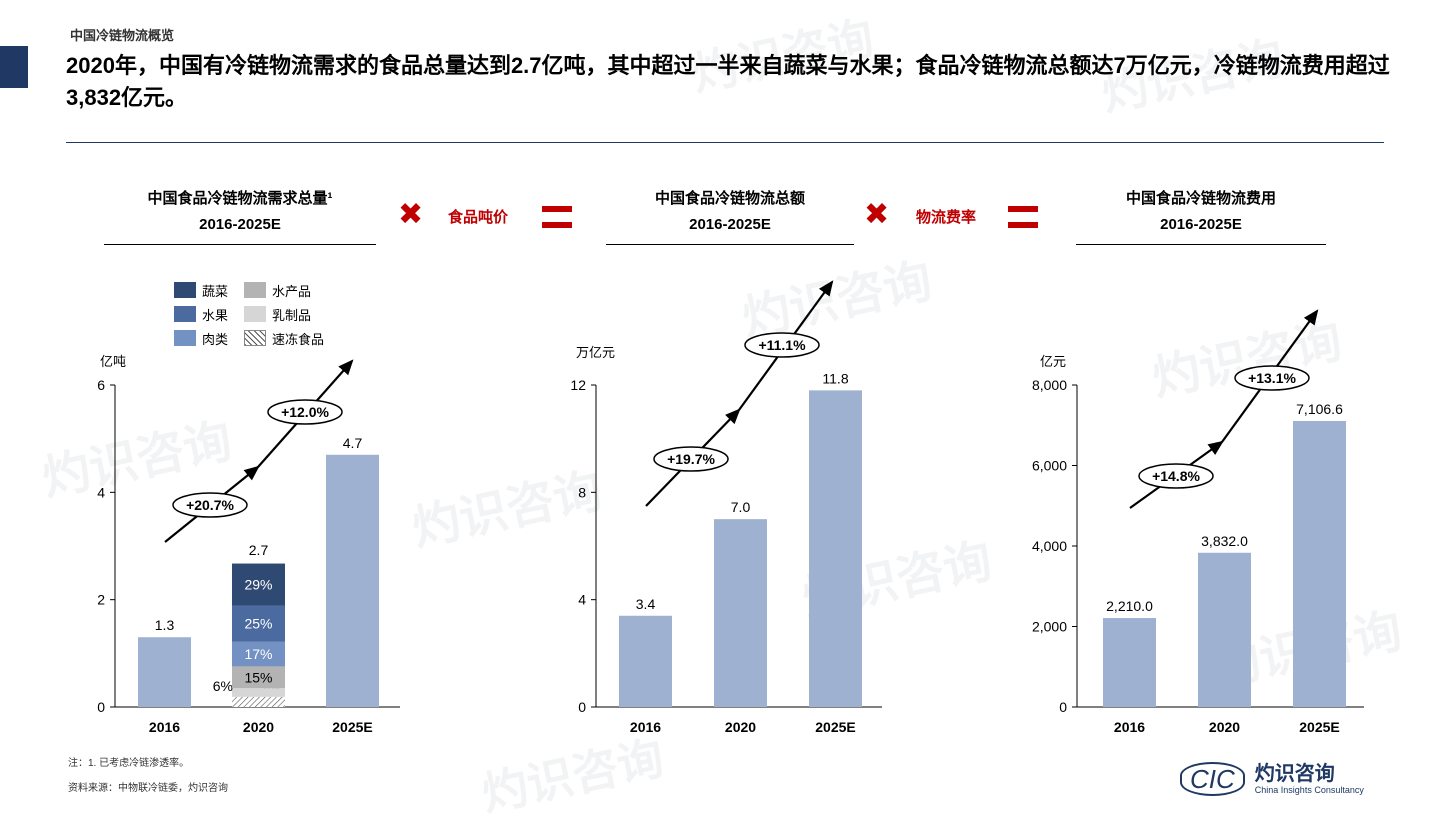  I want to click on legend-item: 蔬菜, so click(209, 290).